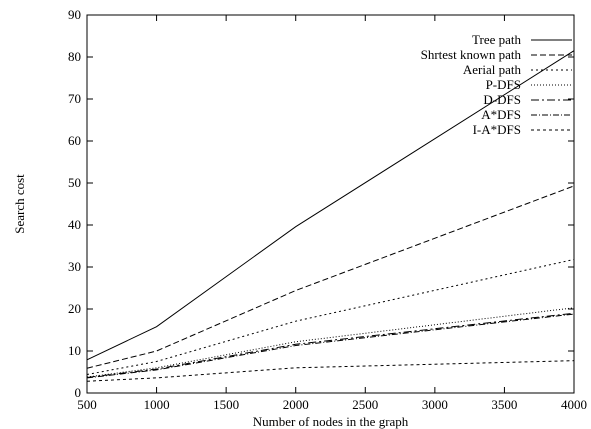 This screenshot has height=429, width=591. Describe the element at coordinates (497, 129) in the screenshot. I see `legend-label-i-a-dfs: I-A*DFS` at that location.